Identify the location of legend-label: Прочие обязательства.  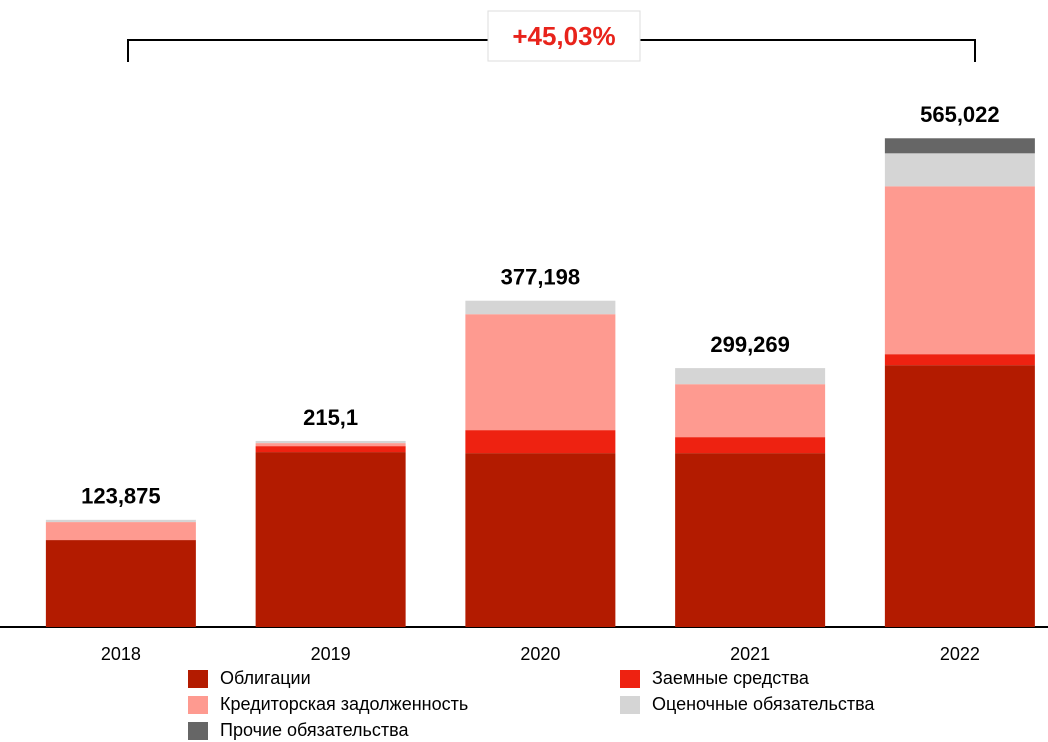
(314, 730).